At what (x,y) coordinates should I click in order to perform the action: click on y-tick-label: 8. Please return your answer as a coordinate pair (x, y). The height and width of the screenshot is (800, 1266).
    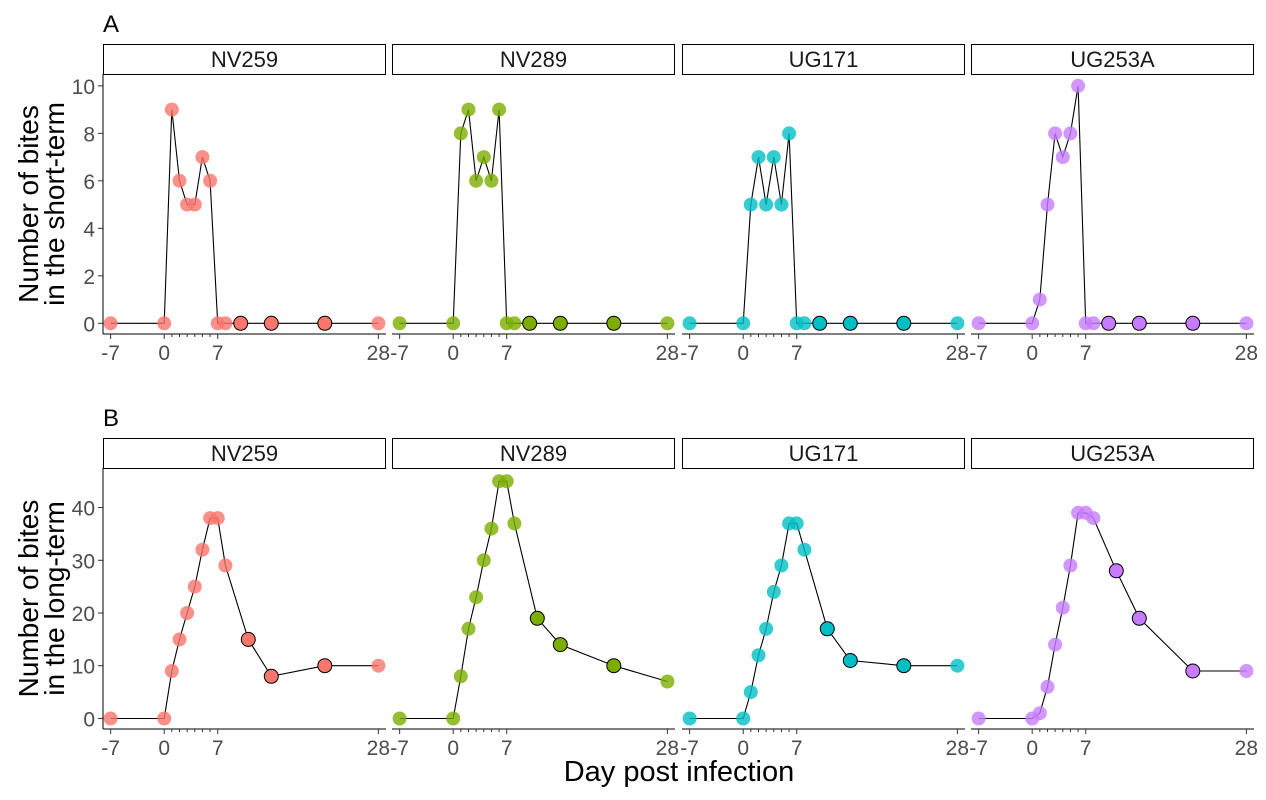
    Looking at the image, I should click on (89, 134).